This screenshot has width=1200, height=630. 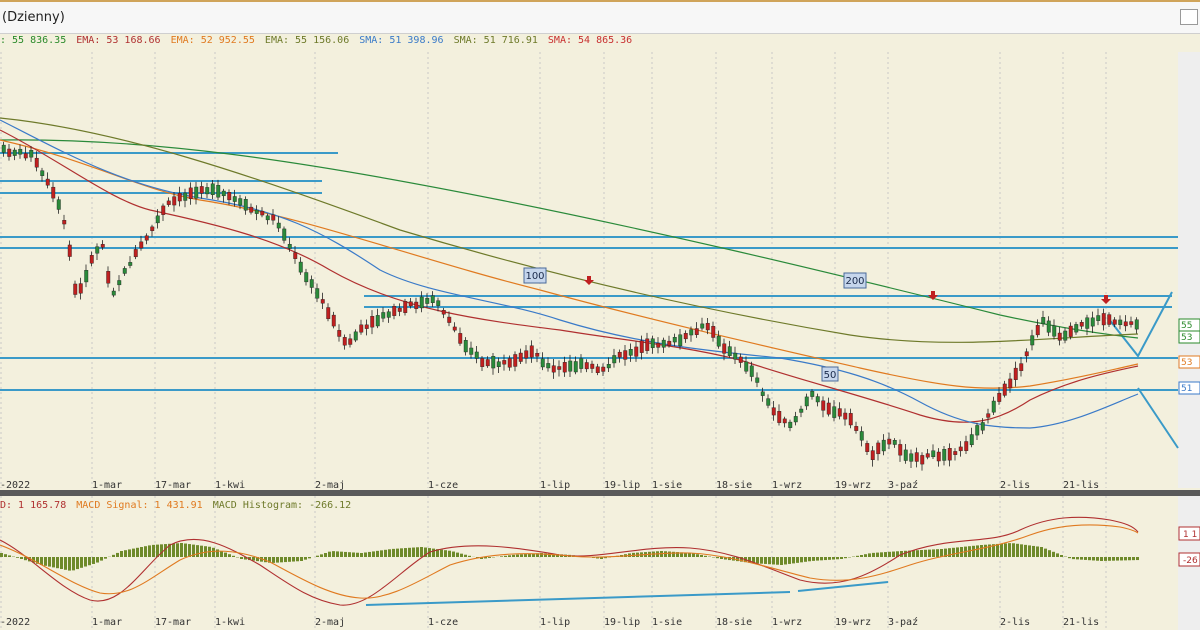 What do you see at coordinates (903, 622) in the screenshot?
I see `svg-text: 3-paź` at bounding box center [903, 622].